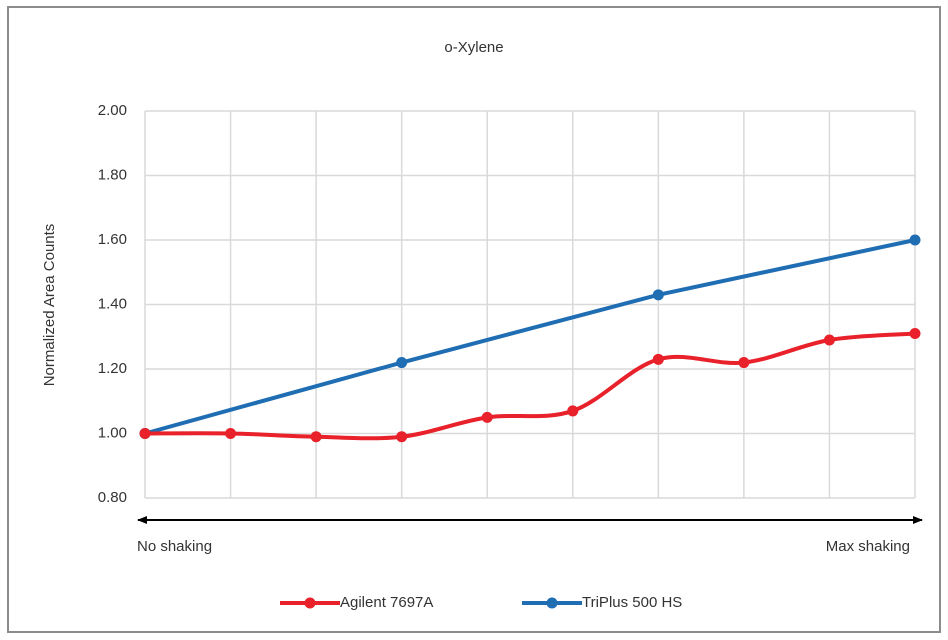 The height and width of the screenshot is (640, 948). I want to click on annotation: Max shaking, so click(868, 546).